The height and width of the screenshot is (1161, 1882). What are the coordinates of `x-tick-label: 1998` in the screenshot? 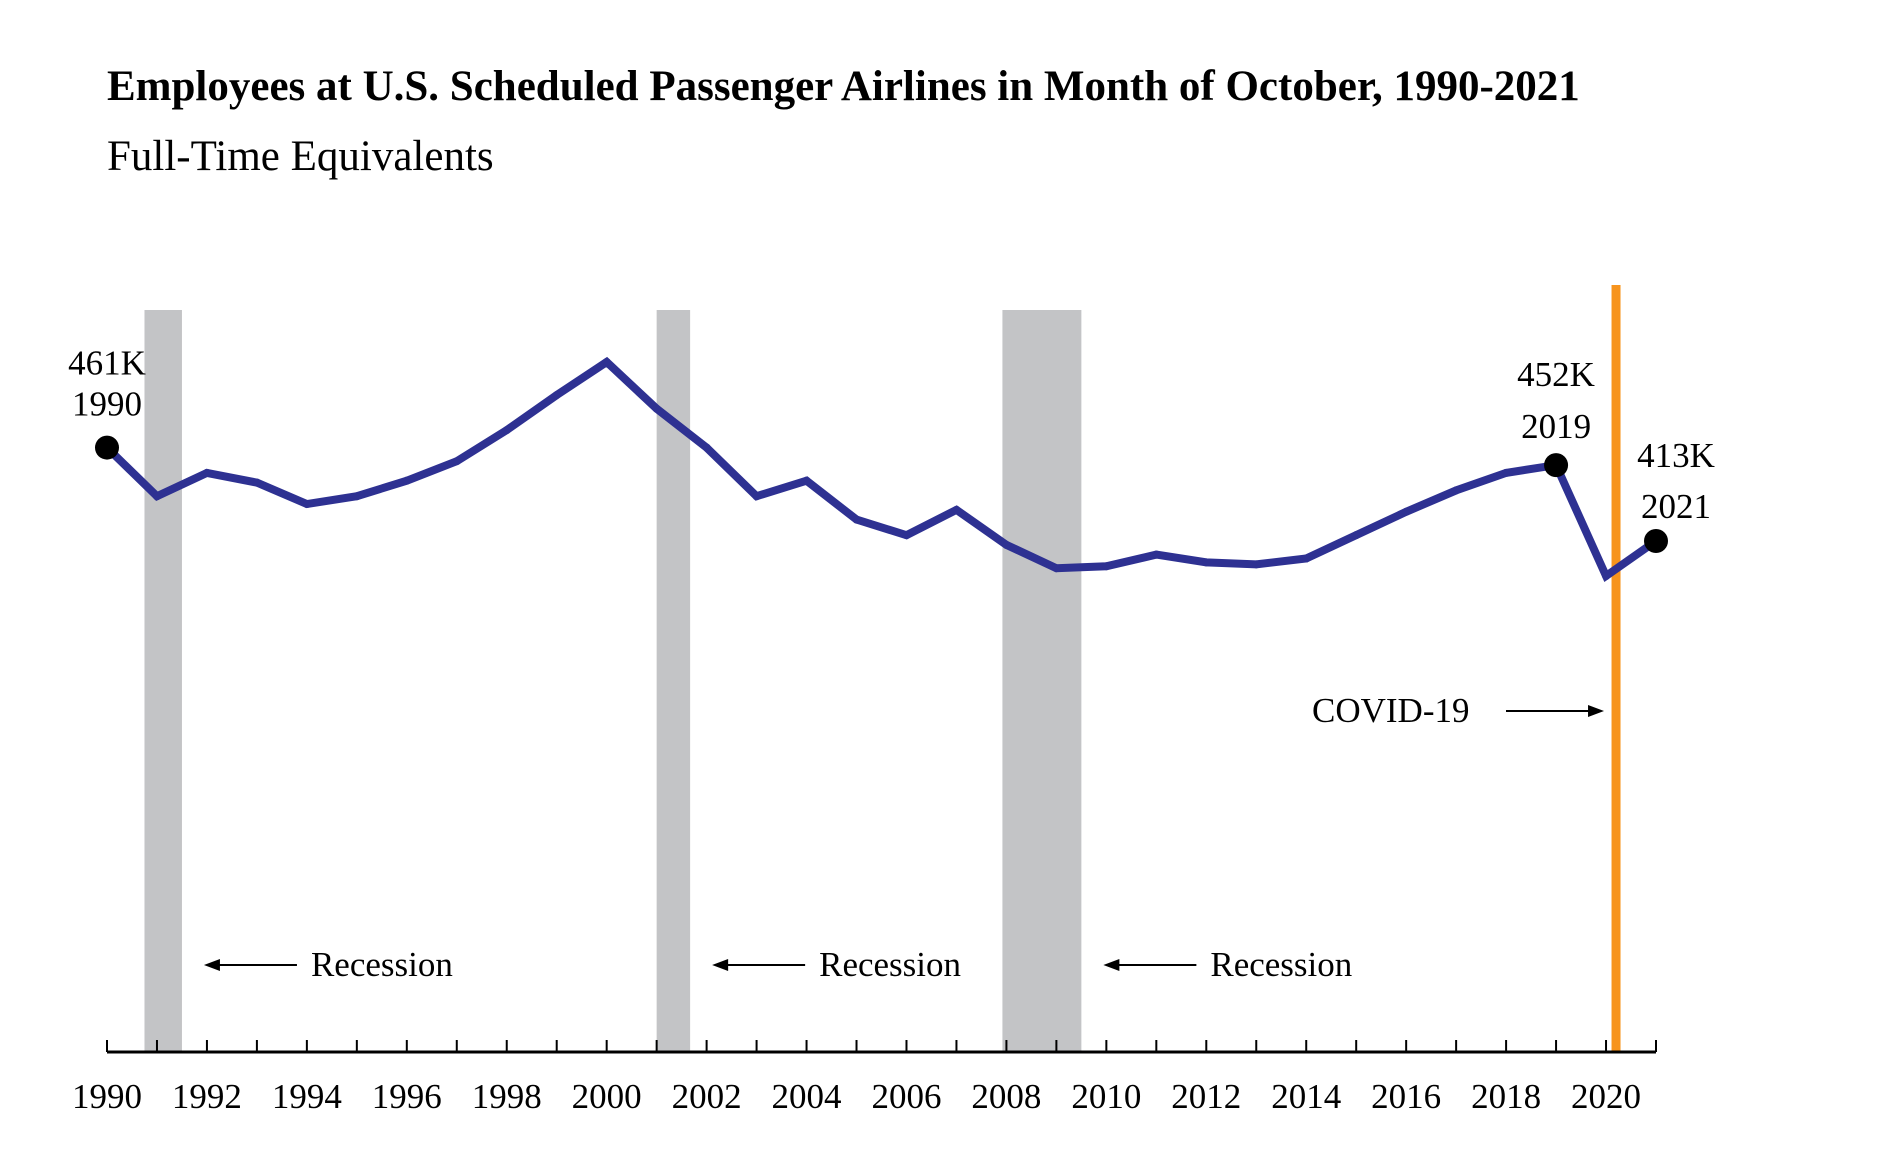 It's located at (507, 1096).